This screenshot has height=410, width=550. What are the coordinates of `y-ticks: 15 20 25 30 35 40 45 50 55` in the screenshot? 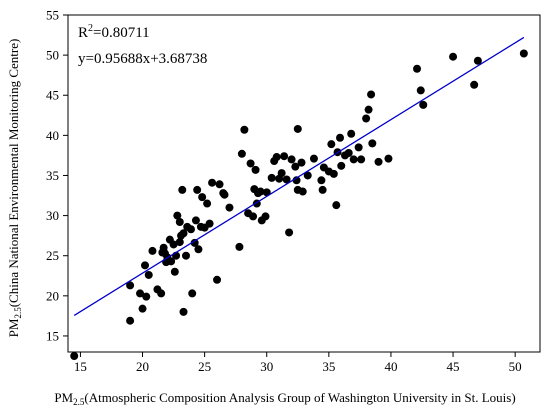 It's located at (57, 175).